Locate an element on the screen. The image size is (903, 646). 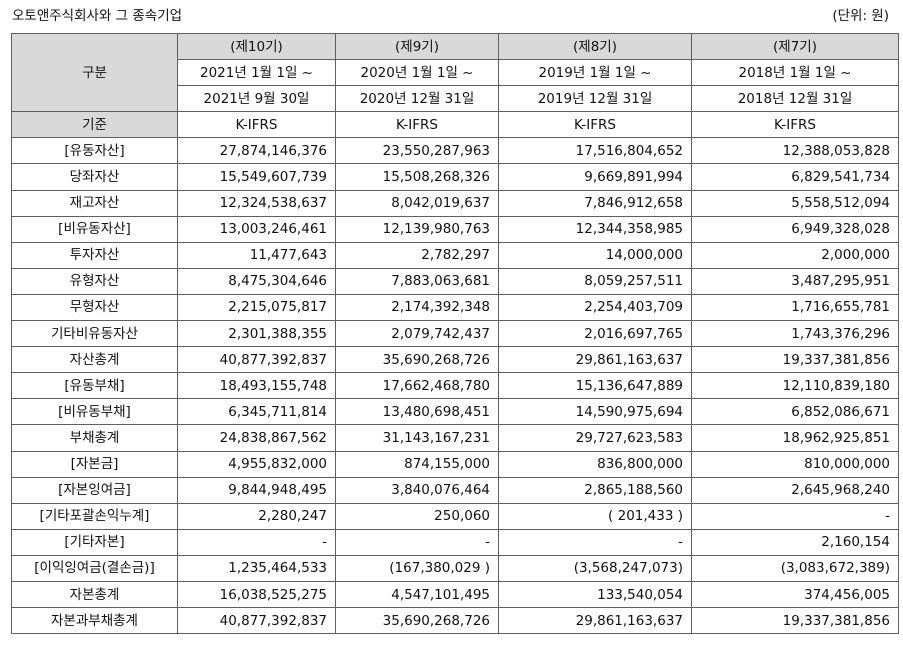
value-cell: 18,493,155,748 is located at coordinates (256, 386).